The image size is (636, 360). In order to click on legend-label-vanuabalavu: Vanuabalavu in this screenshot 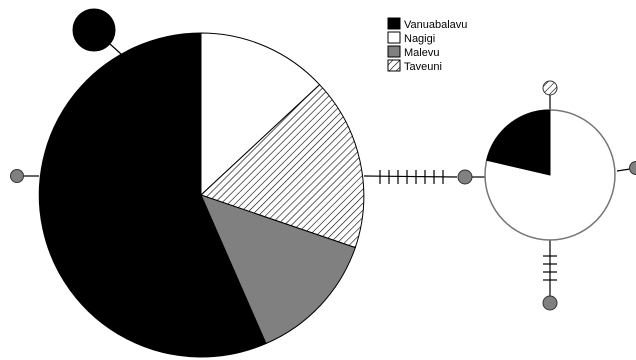, I will do `click(435, 25)`.